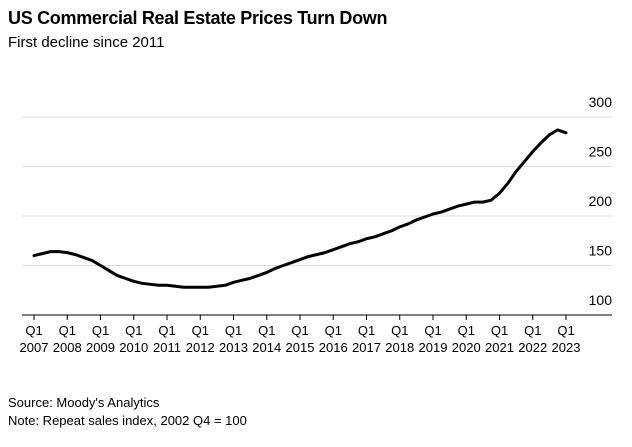 Image resolution: width=632 pixels, height=447 pixels. I want to click on x-tick-label: Q1 2019, so click(433, 339).